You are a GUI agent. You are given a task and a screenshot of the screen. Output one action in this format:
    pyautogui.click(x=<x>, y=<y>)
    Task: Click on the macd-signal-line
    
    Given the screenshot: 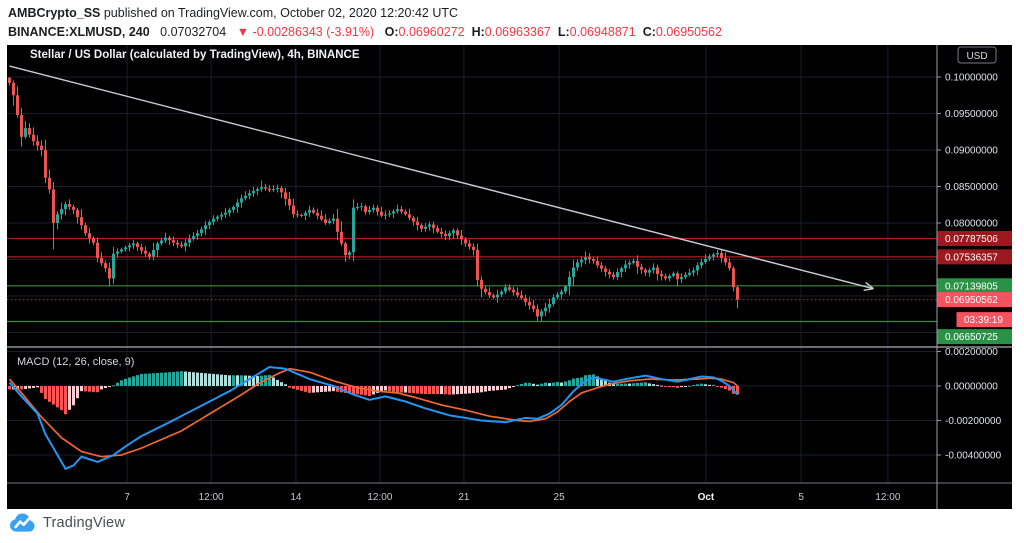 What is the action you would take?
    pyautogui.click(x=373, y=412)
    